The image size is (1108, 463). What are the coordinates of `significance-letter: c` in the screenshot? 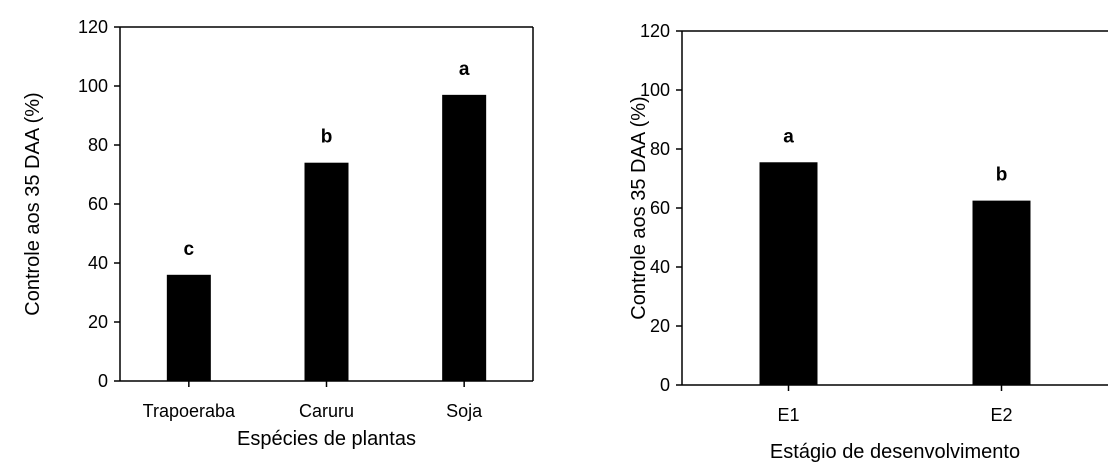 It's located at (189, 249).